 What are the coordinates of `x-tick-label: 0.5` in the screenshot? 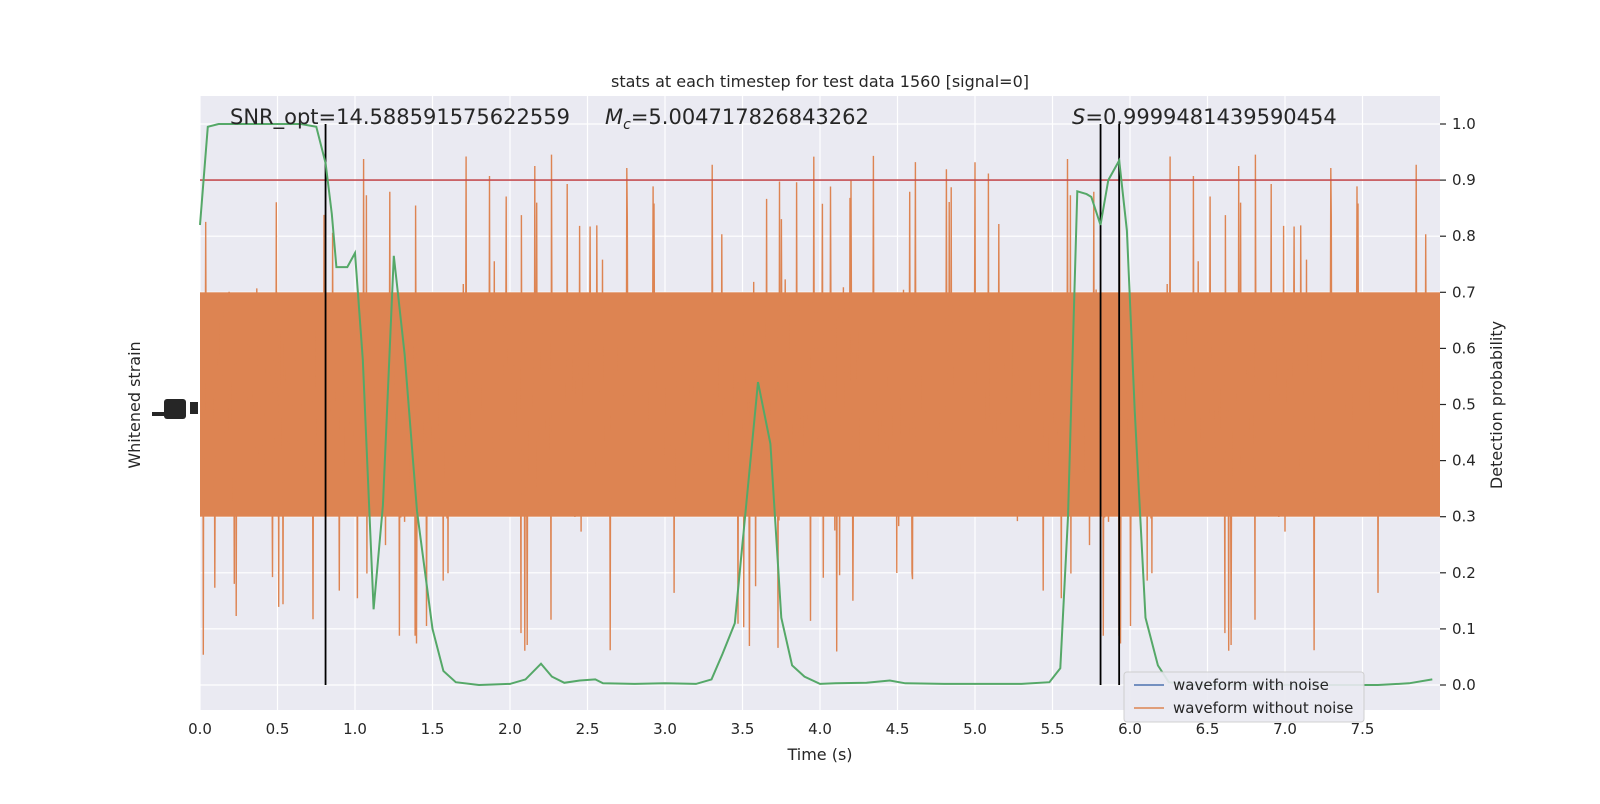 It's located at (278, 729).